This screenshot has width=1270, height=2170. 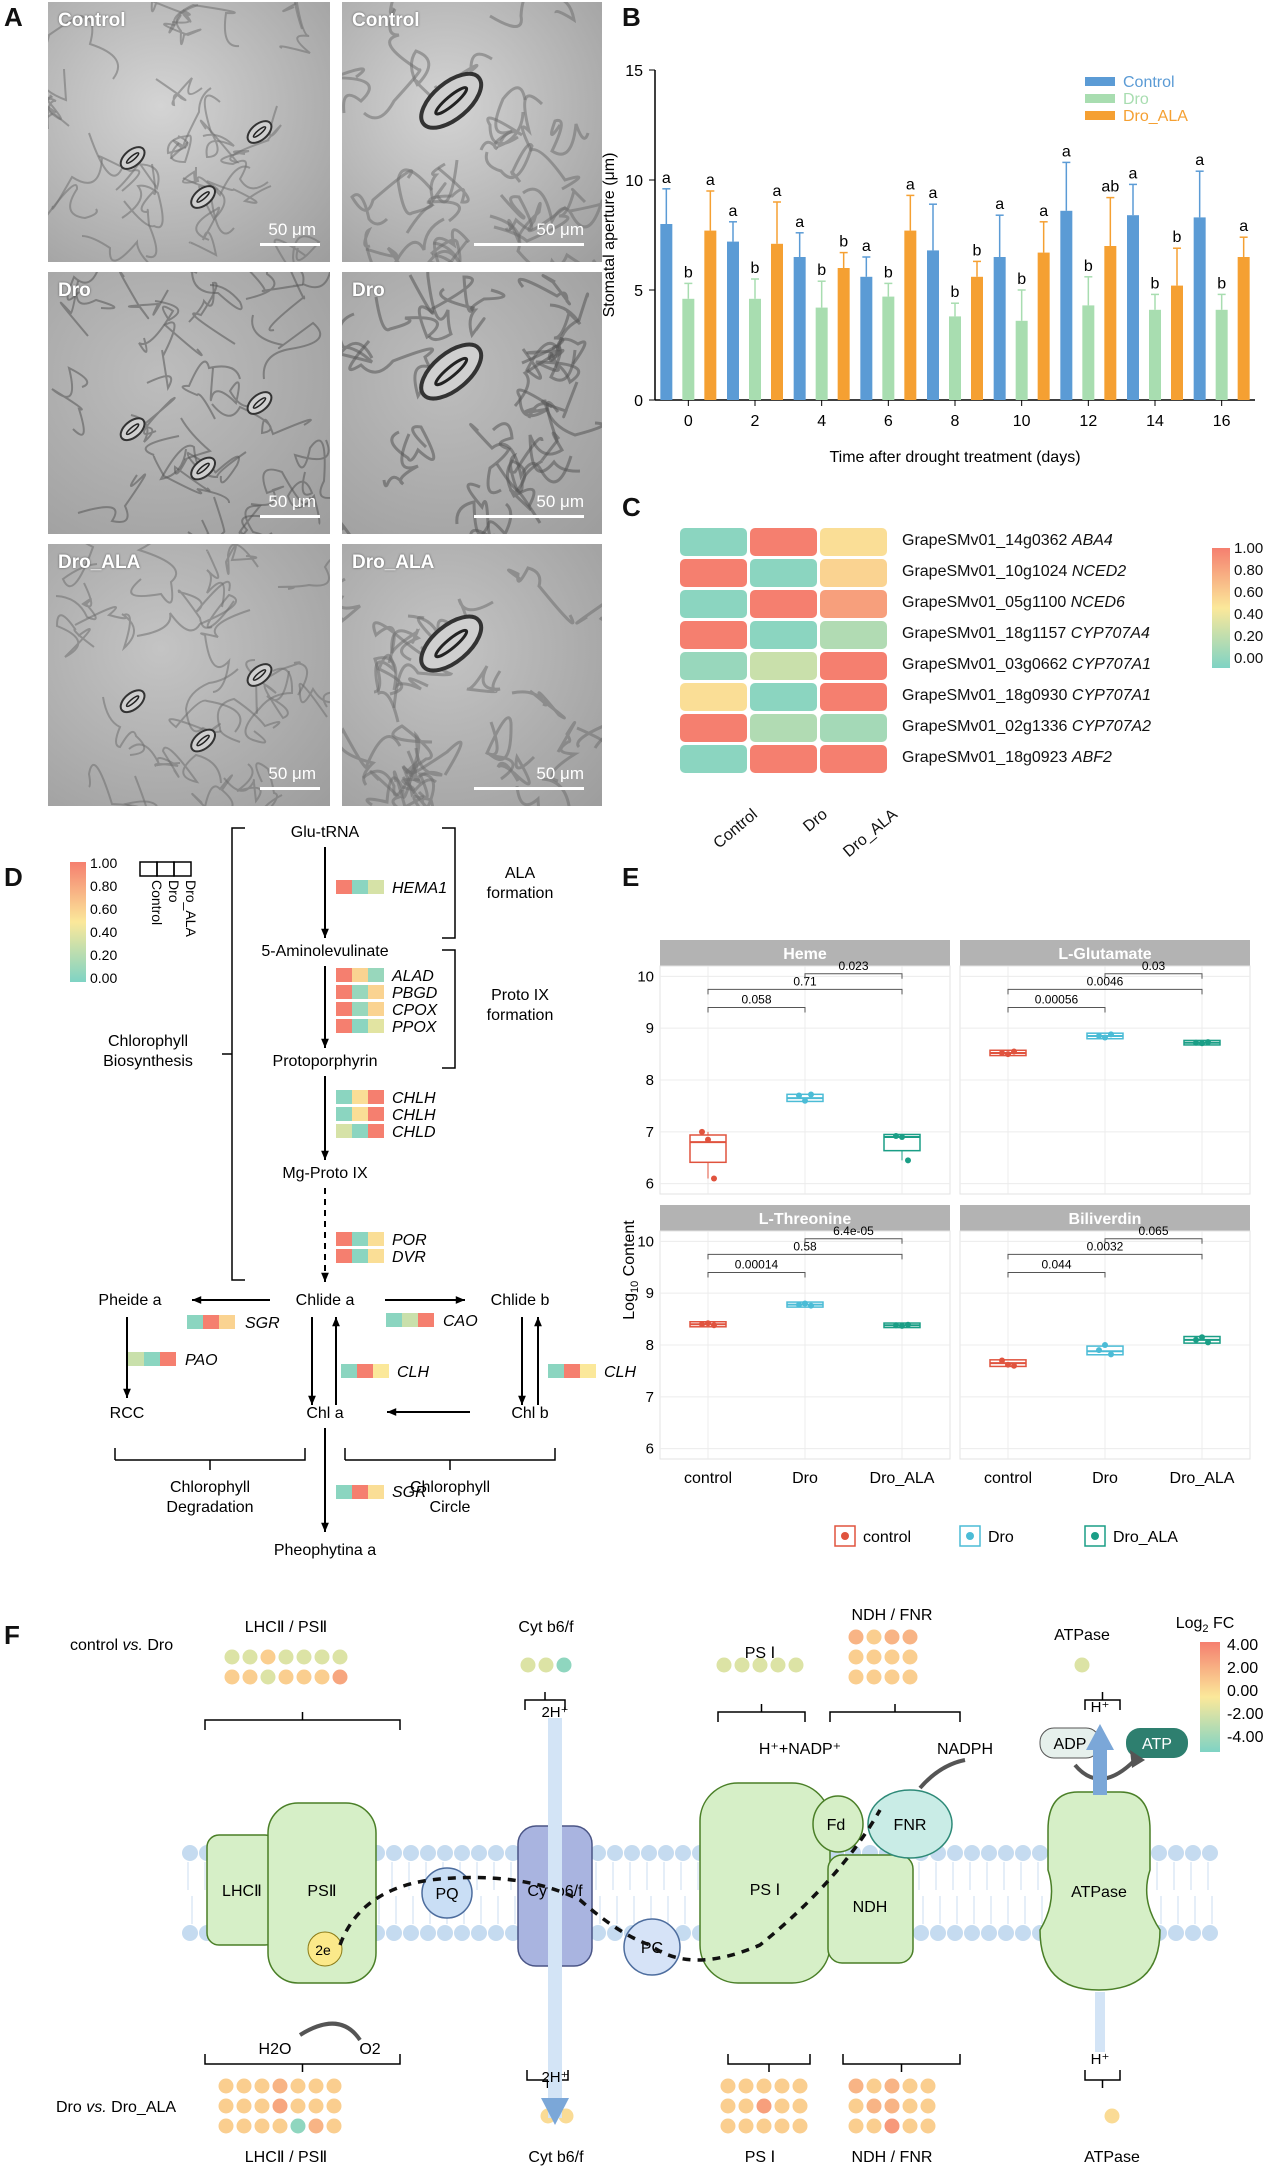 What do you see at coordinates (688, 421) in the screenshot?
I see `x-tick-label: 0` at bounding box center [688, 421].